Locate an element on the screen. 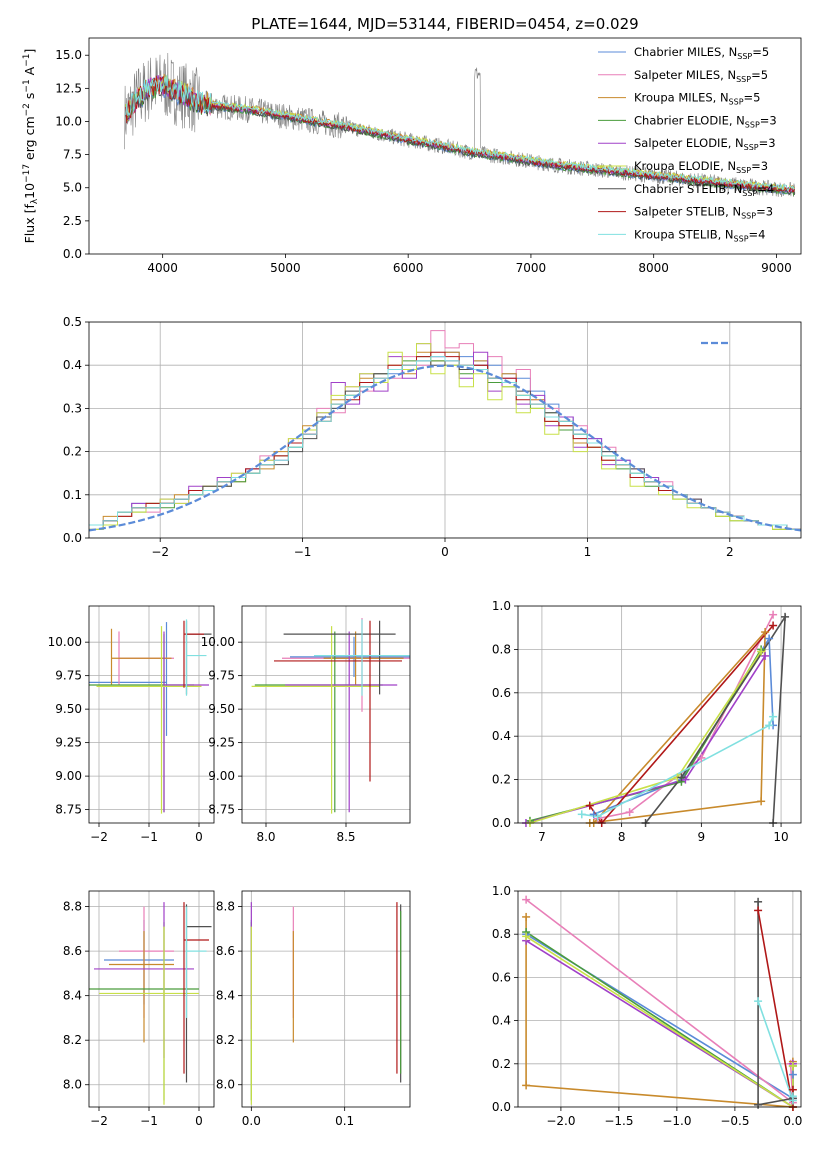 The image size is (819, 1170). legend-entry: Chabrier MILES, NSSP=5 is located at coordinates (701, 53).